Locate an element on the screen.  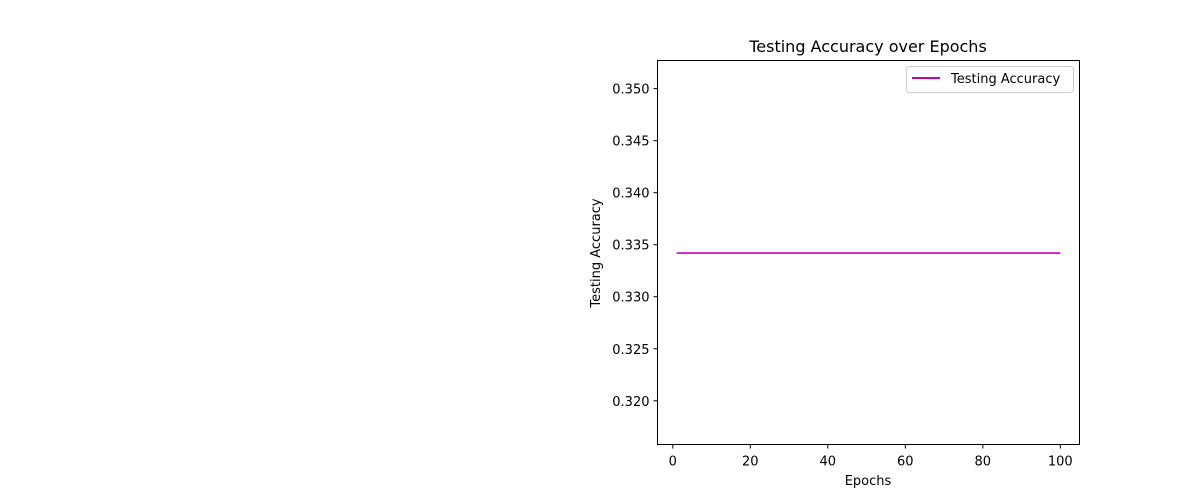
y-axis: 0.320 0.325 0.330 0.335 0.340 0.345 0.350 is located at coordinates (635, 246).